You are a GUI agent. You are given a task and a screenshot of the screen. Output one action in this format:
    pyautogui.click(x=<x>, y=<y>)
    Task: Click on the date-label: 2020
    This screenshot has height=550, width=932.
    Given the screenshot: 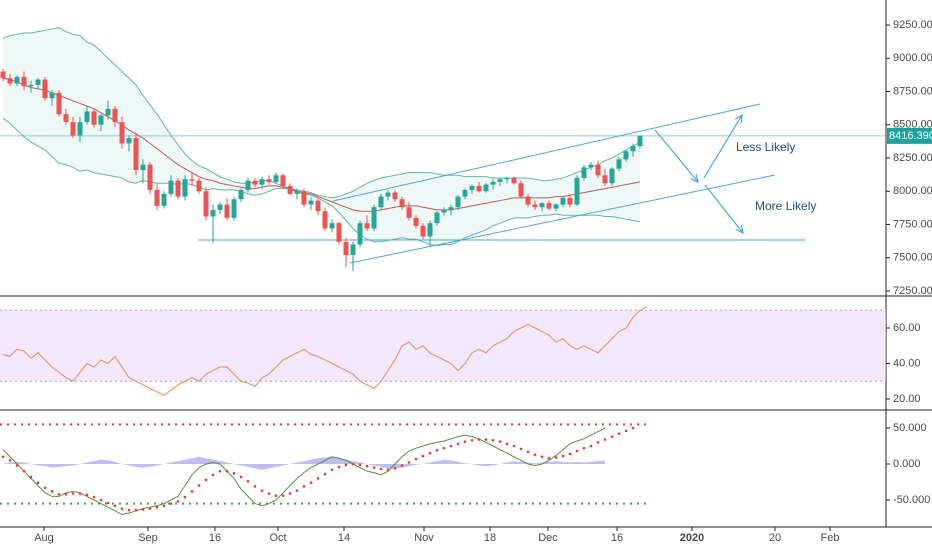 What is the action you would take?
    pyautogui.click(x=692, y=538)
    